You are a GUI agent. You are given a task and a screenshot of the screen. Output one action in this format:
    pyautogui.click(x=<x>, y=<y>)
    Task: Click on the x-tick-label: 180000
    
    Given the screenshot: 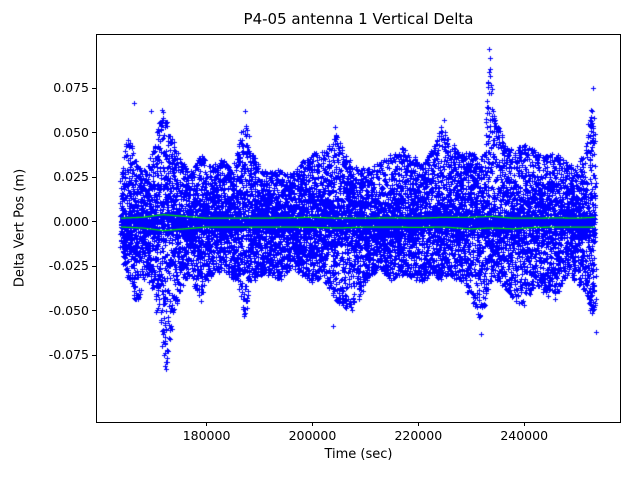 What is the action you would take?
    pyautogui.click(x=206, y=435)
    